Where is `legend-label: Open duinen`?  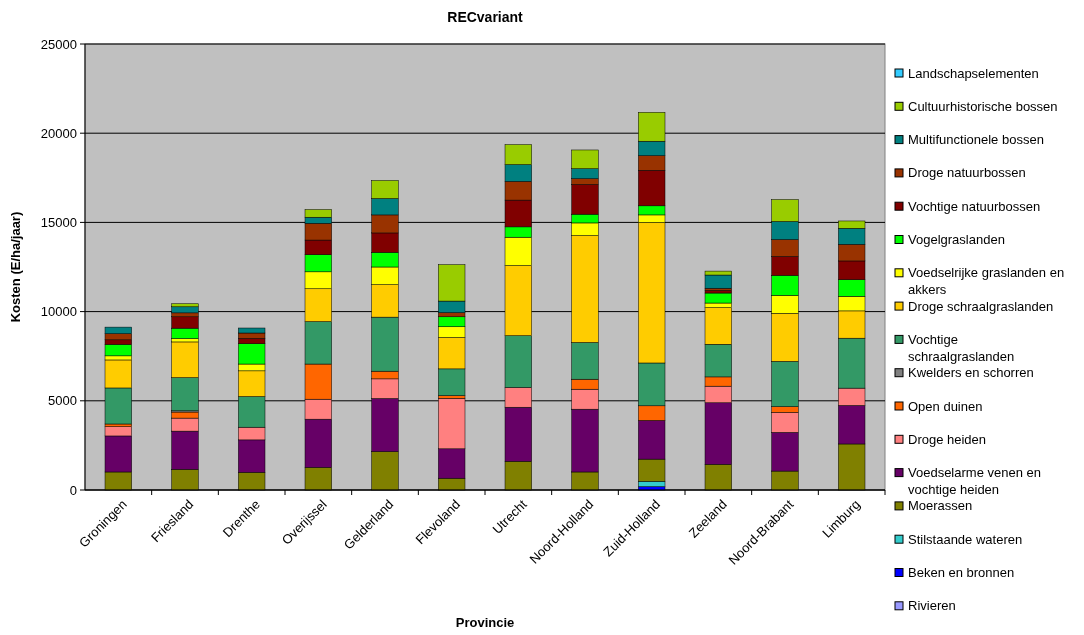
legend-label: Open duinen is located at coordinates (945, 406).